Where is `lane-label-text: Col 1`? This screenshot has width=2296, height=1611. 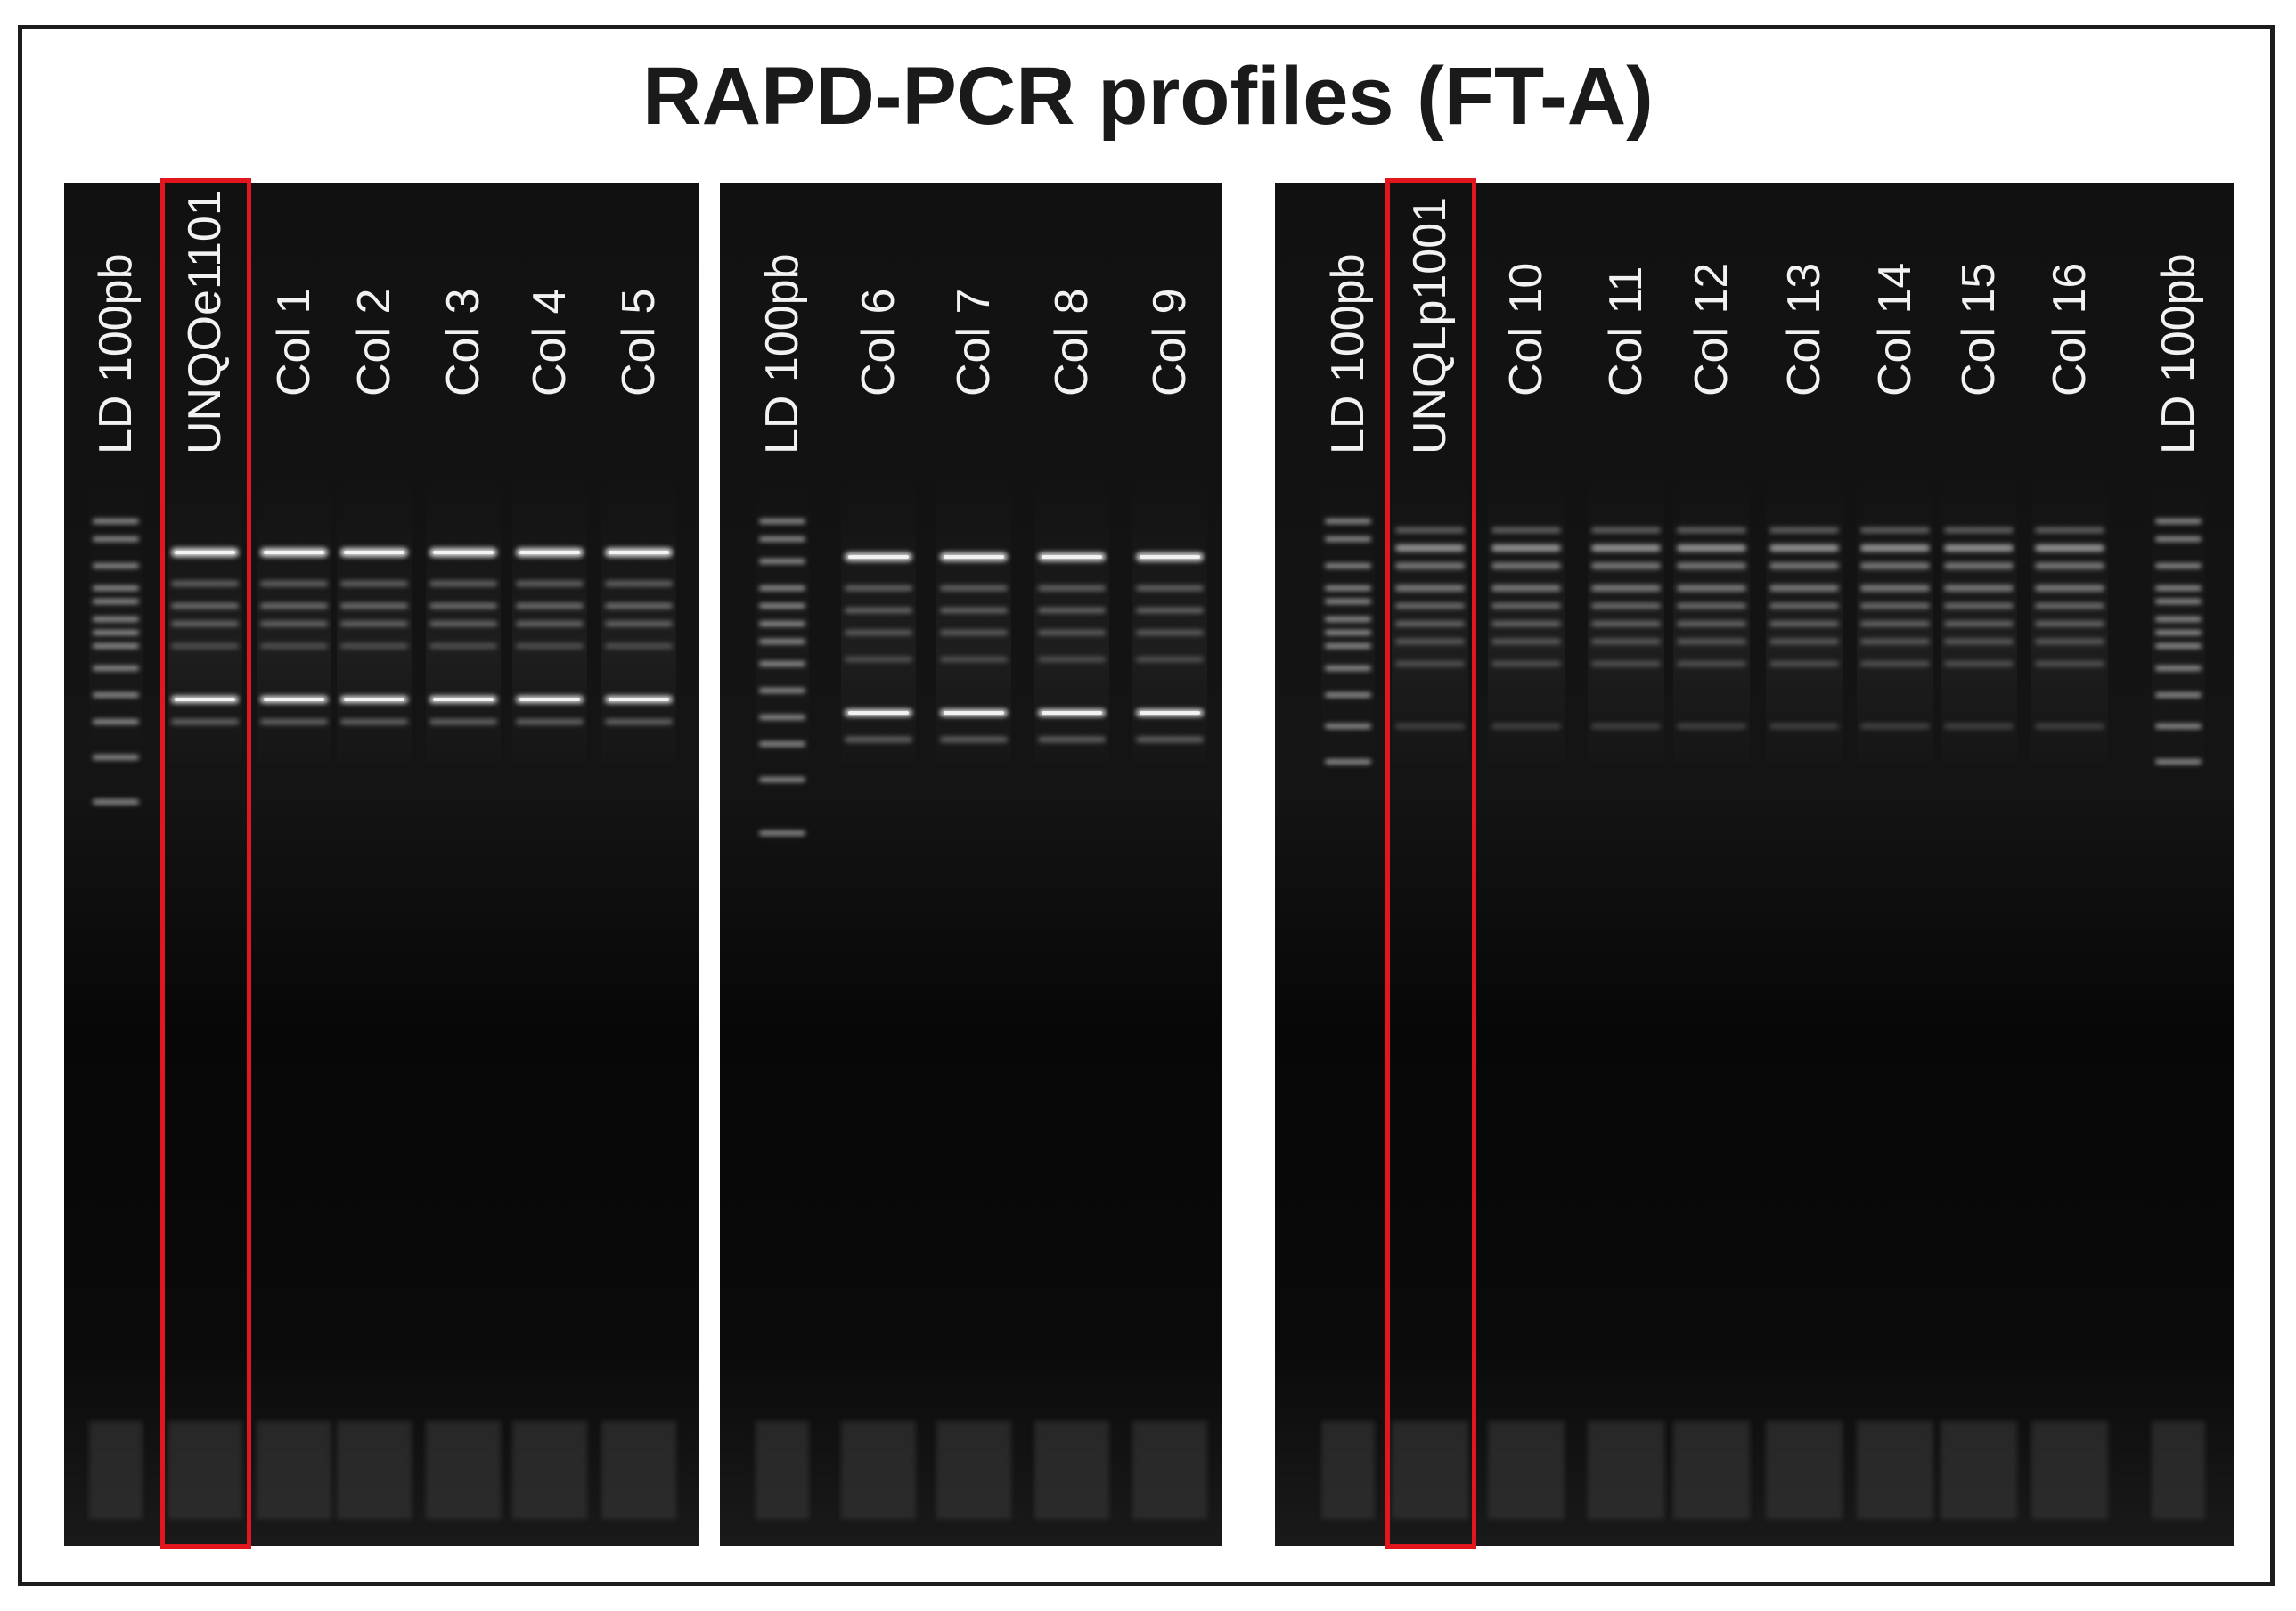 lane-label-text: Col 1 is located at coordinates (294, 342).